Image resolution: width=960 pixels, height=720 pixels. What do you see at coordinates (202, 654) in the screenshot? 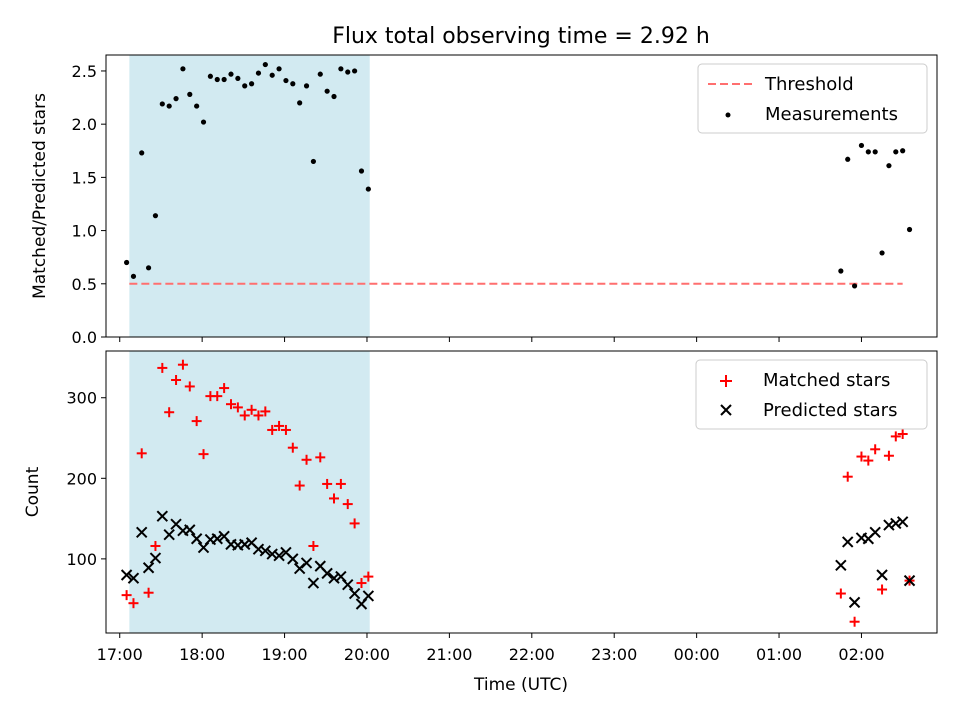
I see `x-tick-label: 18:00` at bounding box center [202, 654].